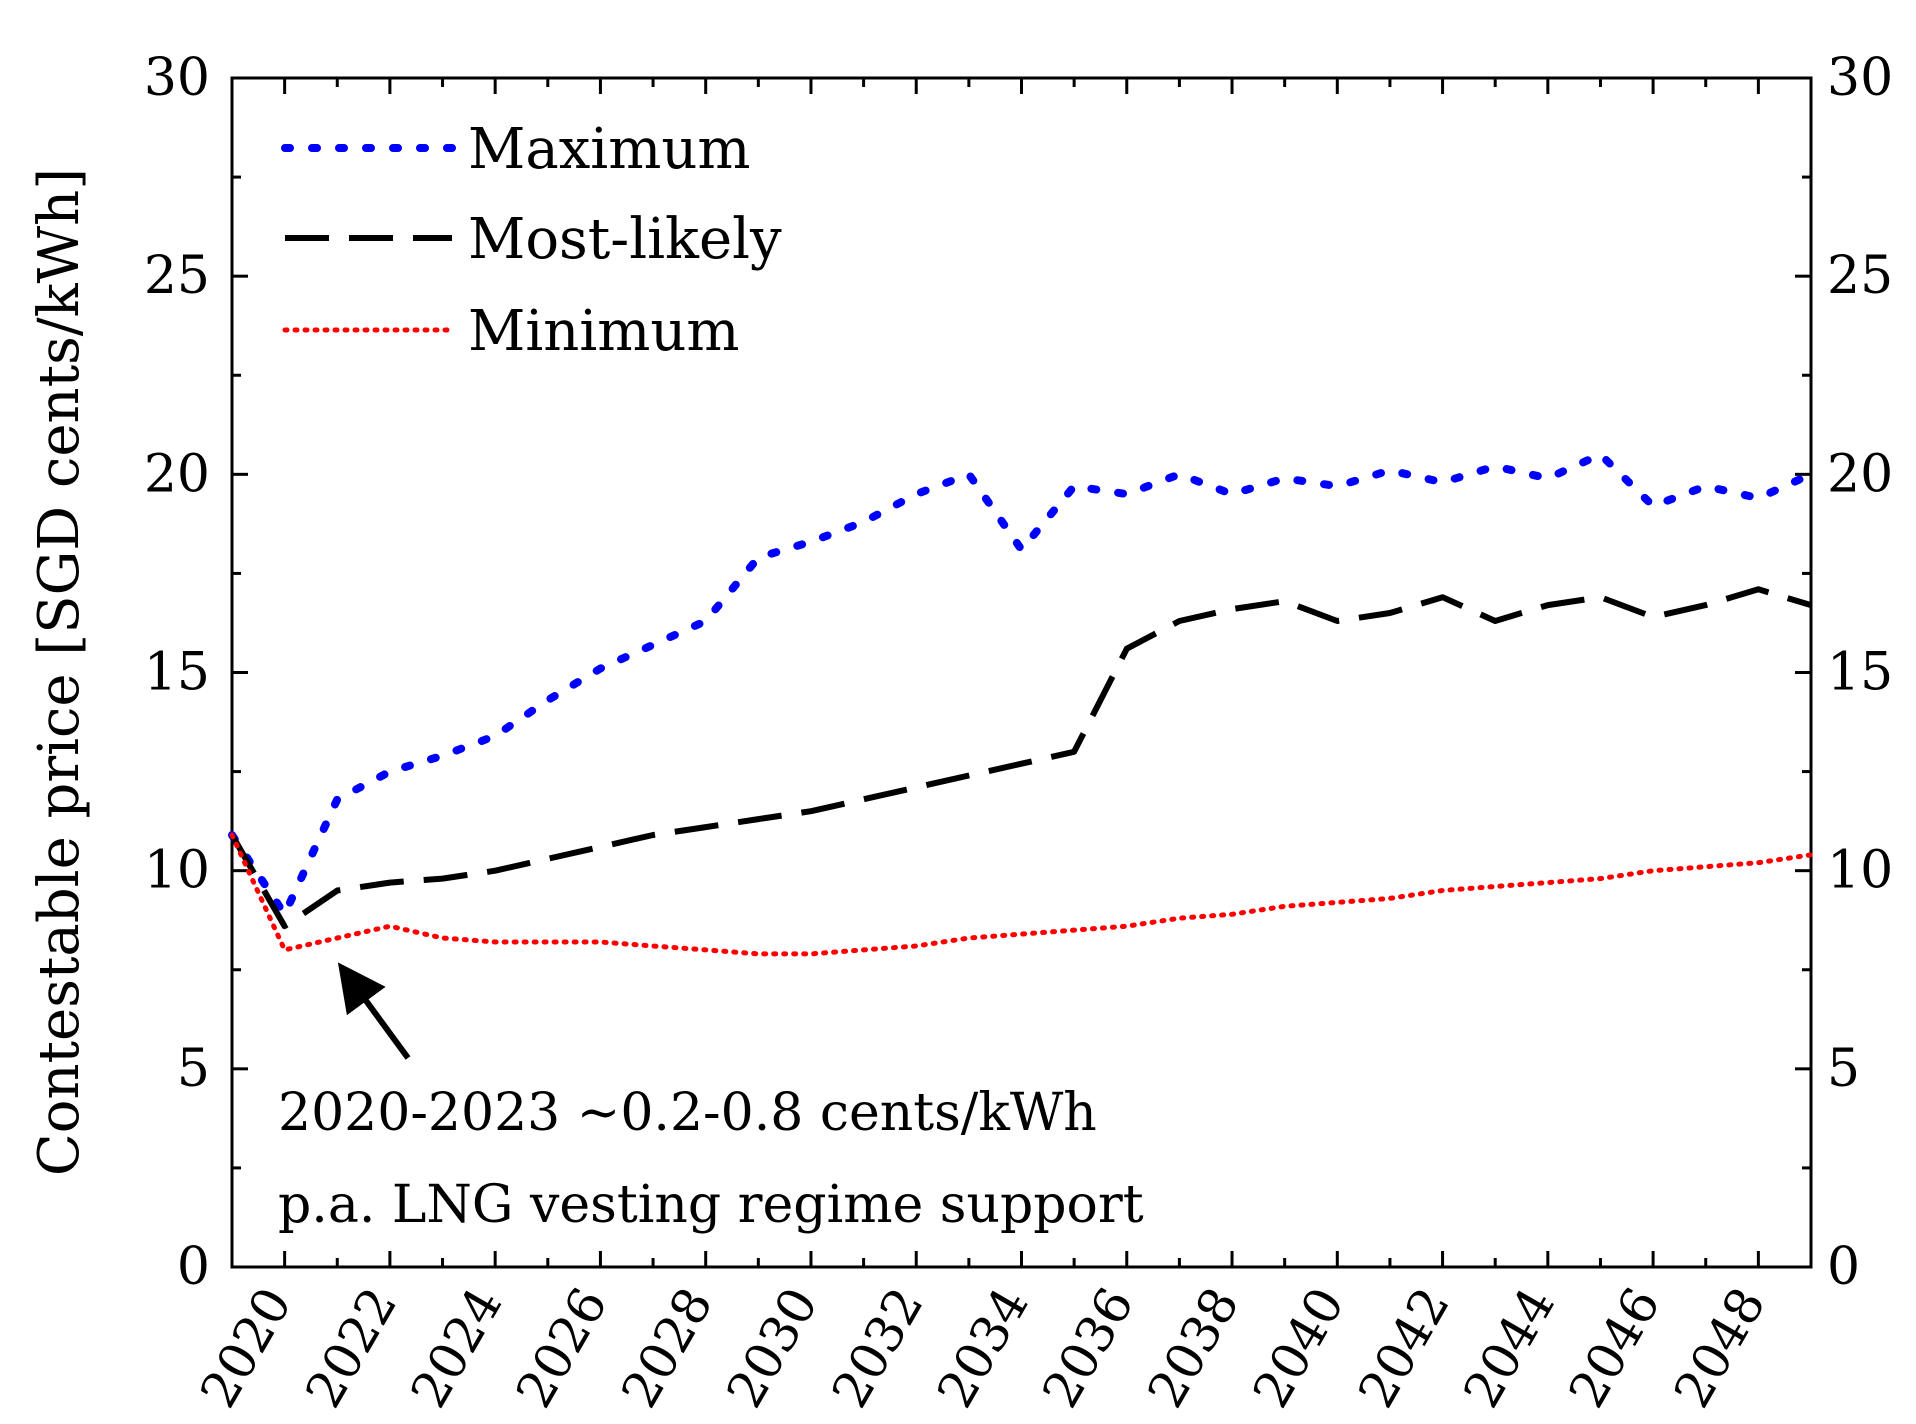 The height and width of the screenshot is (1424, 1916). I want to click on legend-label-most-likely: Most-likely, so click(625, 239).